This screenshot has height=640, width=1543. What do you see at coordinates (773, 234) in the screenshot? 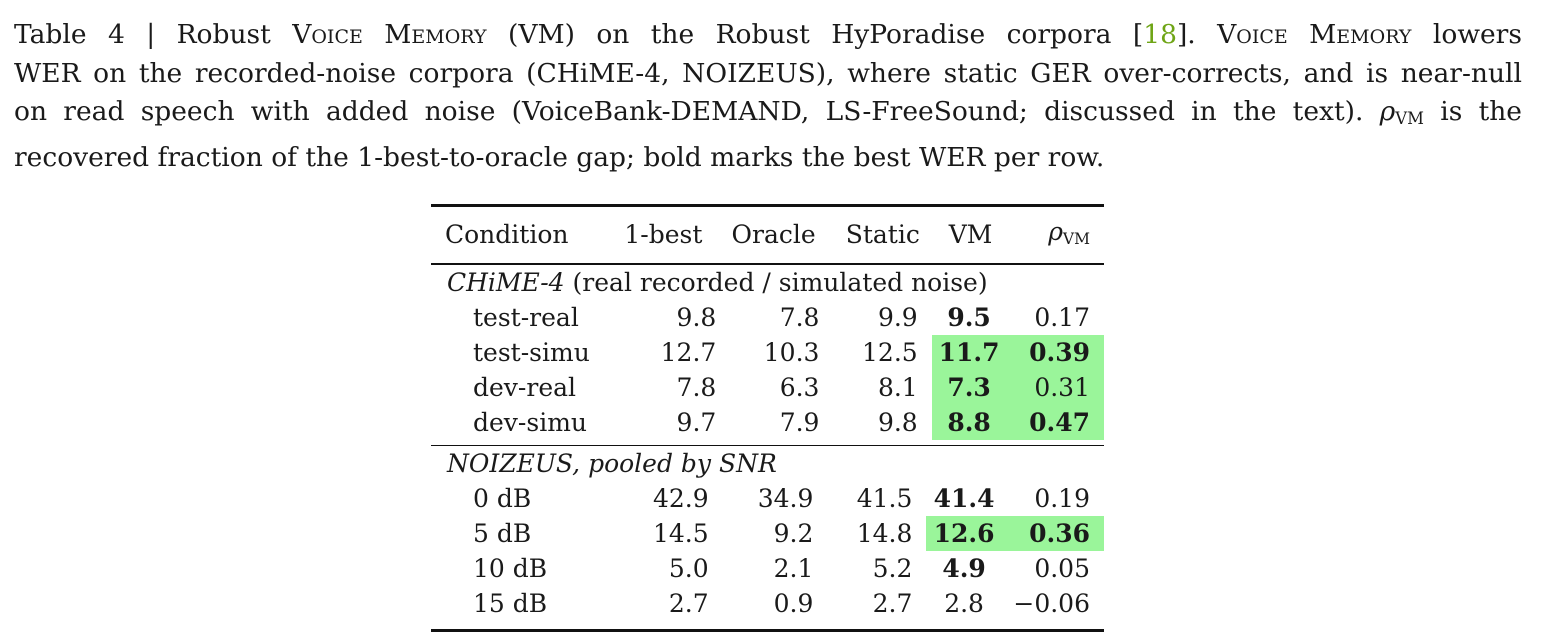
I see `header-oracle: Oracle` at bounding box center [773, 234].